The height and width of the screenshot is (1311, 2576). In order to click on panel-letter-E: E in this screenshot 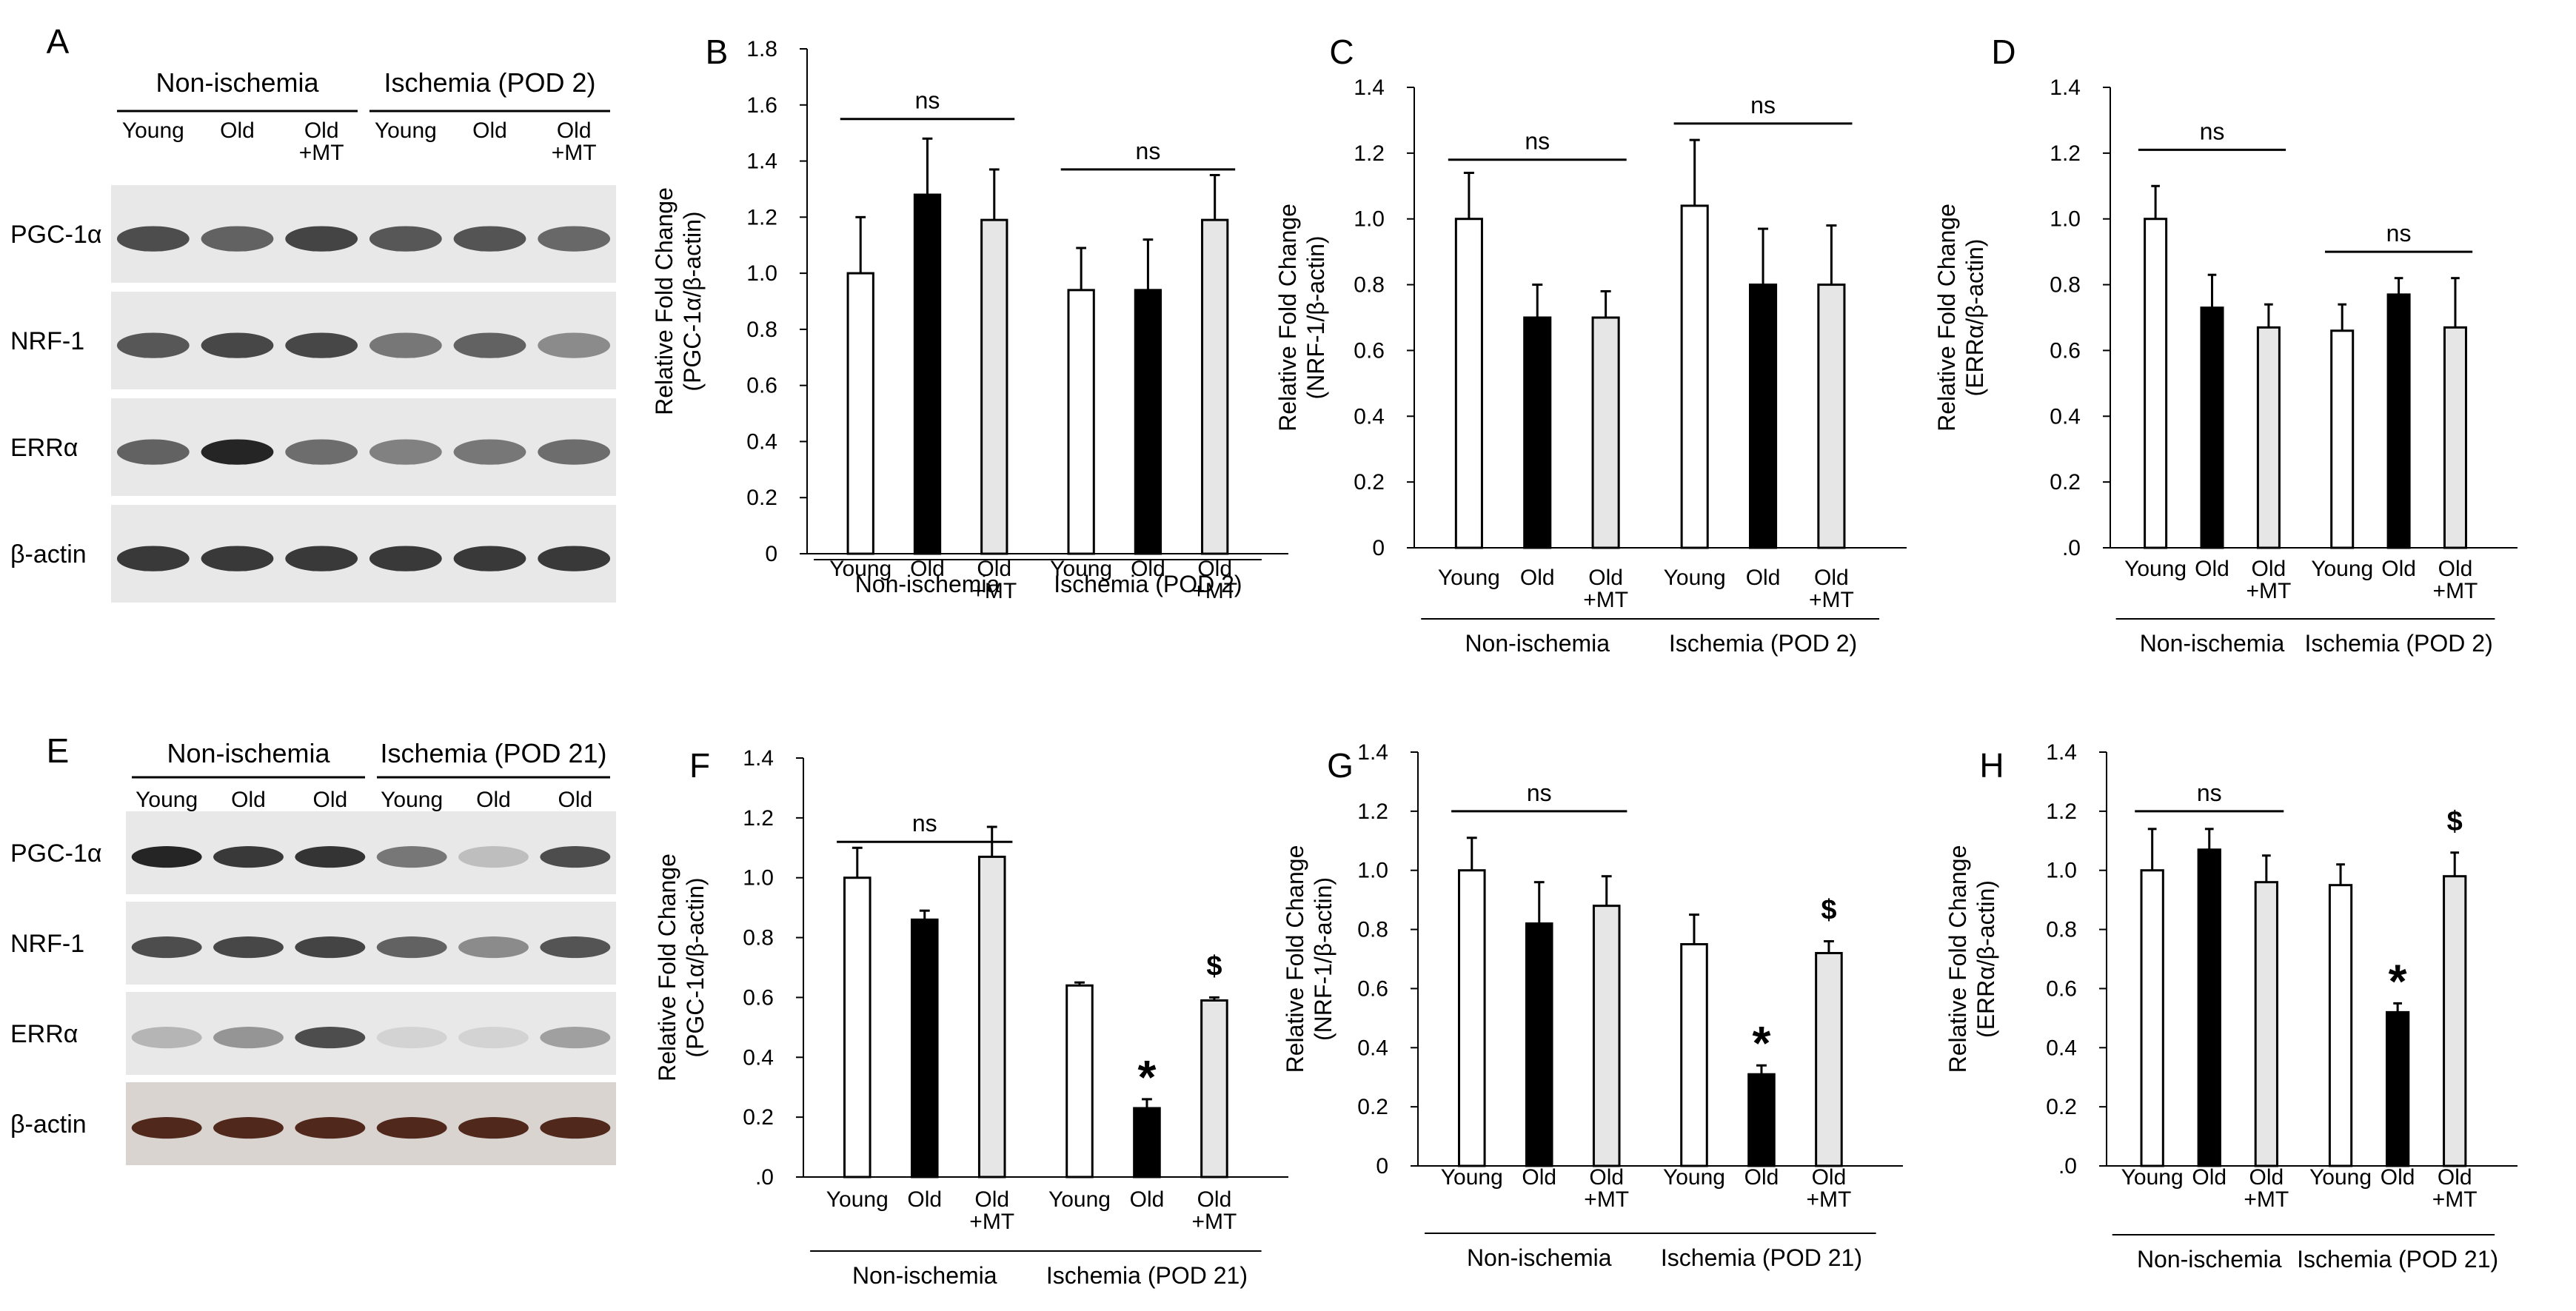, I will do `click(58, 750)`.